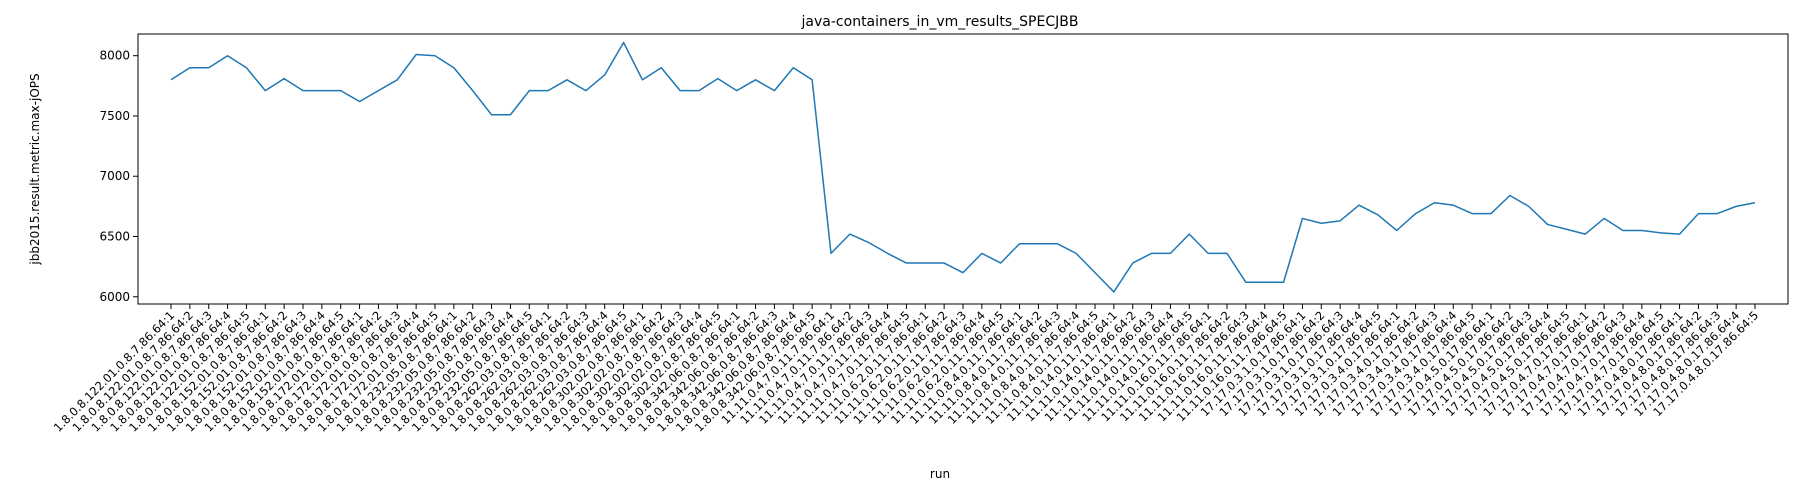 This screenshot has width=1800, height=500. What do you see at coordinates (114, 116) in the screenshot?
I see `y-tick-label: 7500` at bounding box center [114, 116].